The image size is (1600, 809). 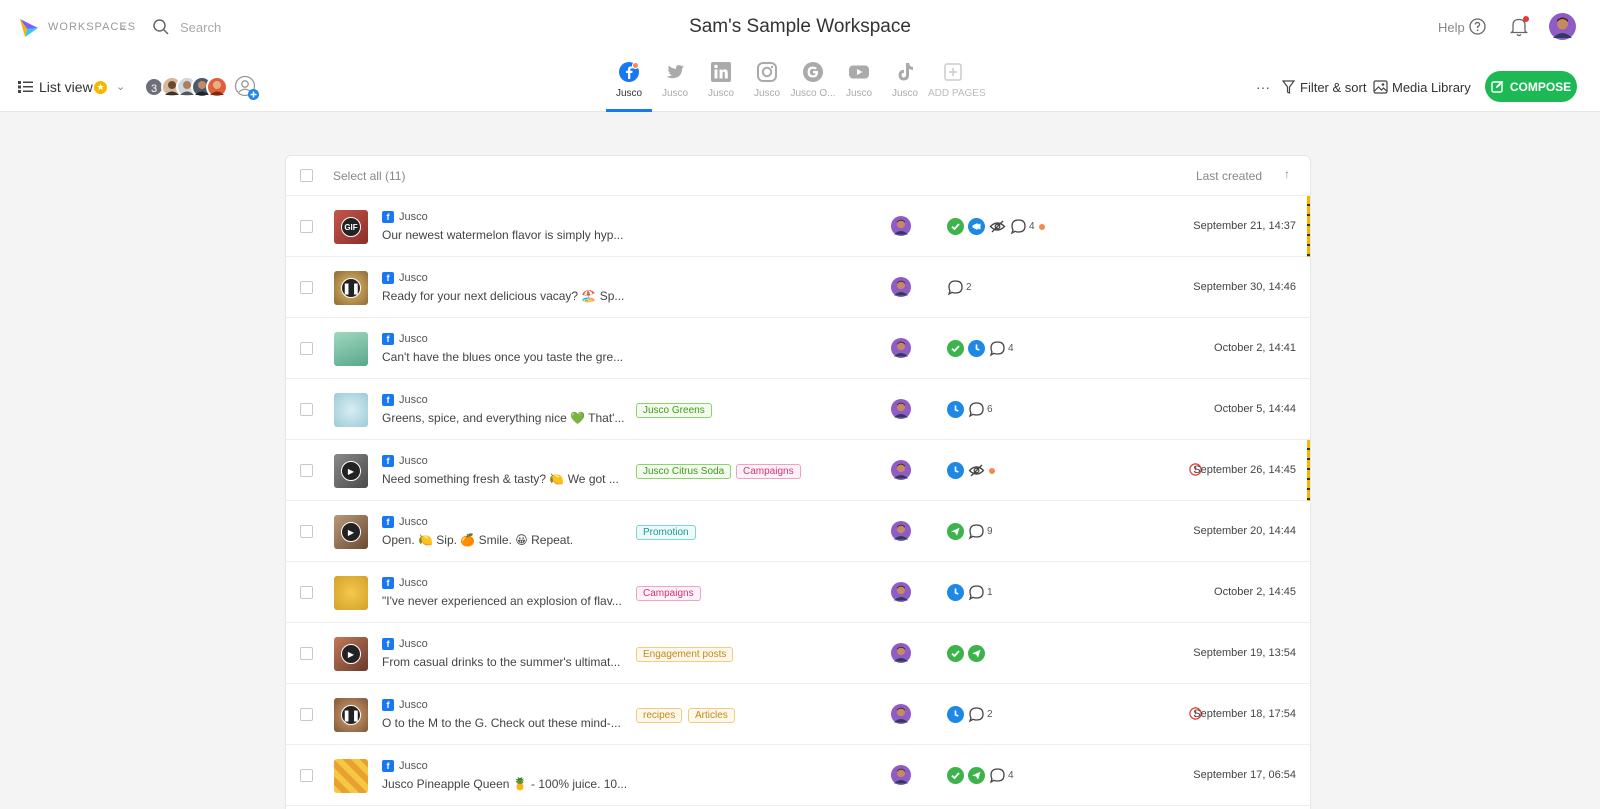 What do you see at coordinates (711, 715) in the screenshot?
I see `label-tag: Articles` at bounding box center [711, 715].